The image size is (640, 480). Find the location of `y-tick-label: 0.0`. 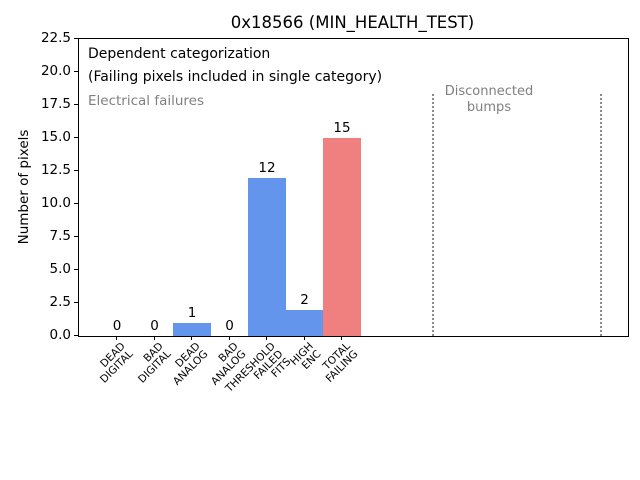

y-tick-label: 0.0 is located at coordinates (60, 335).